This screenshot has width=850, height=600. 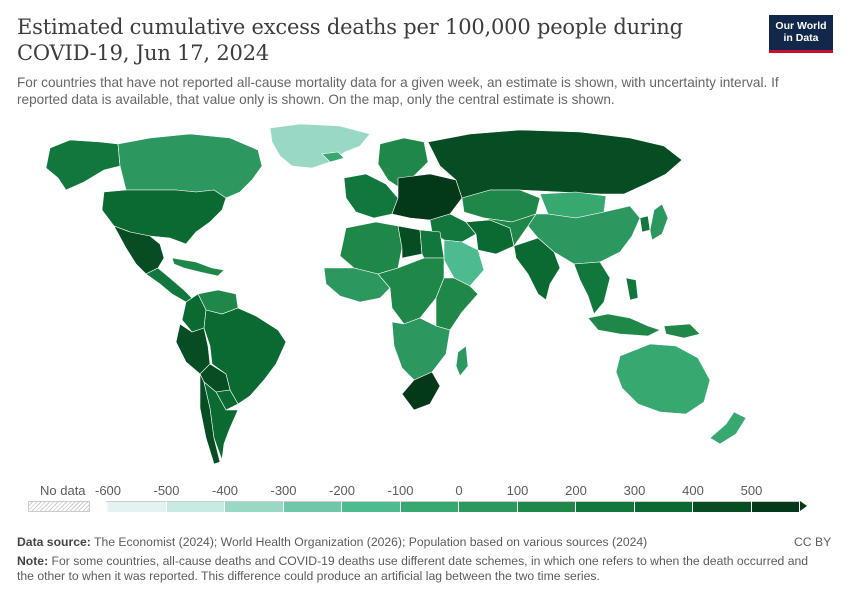 What do you see at coordinates (632, 289) in the screenshot?
I see `map-region-philippines` at bounding box center [632, 289].